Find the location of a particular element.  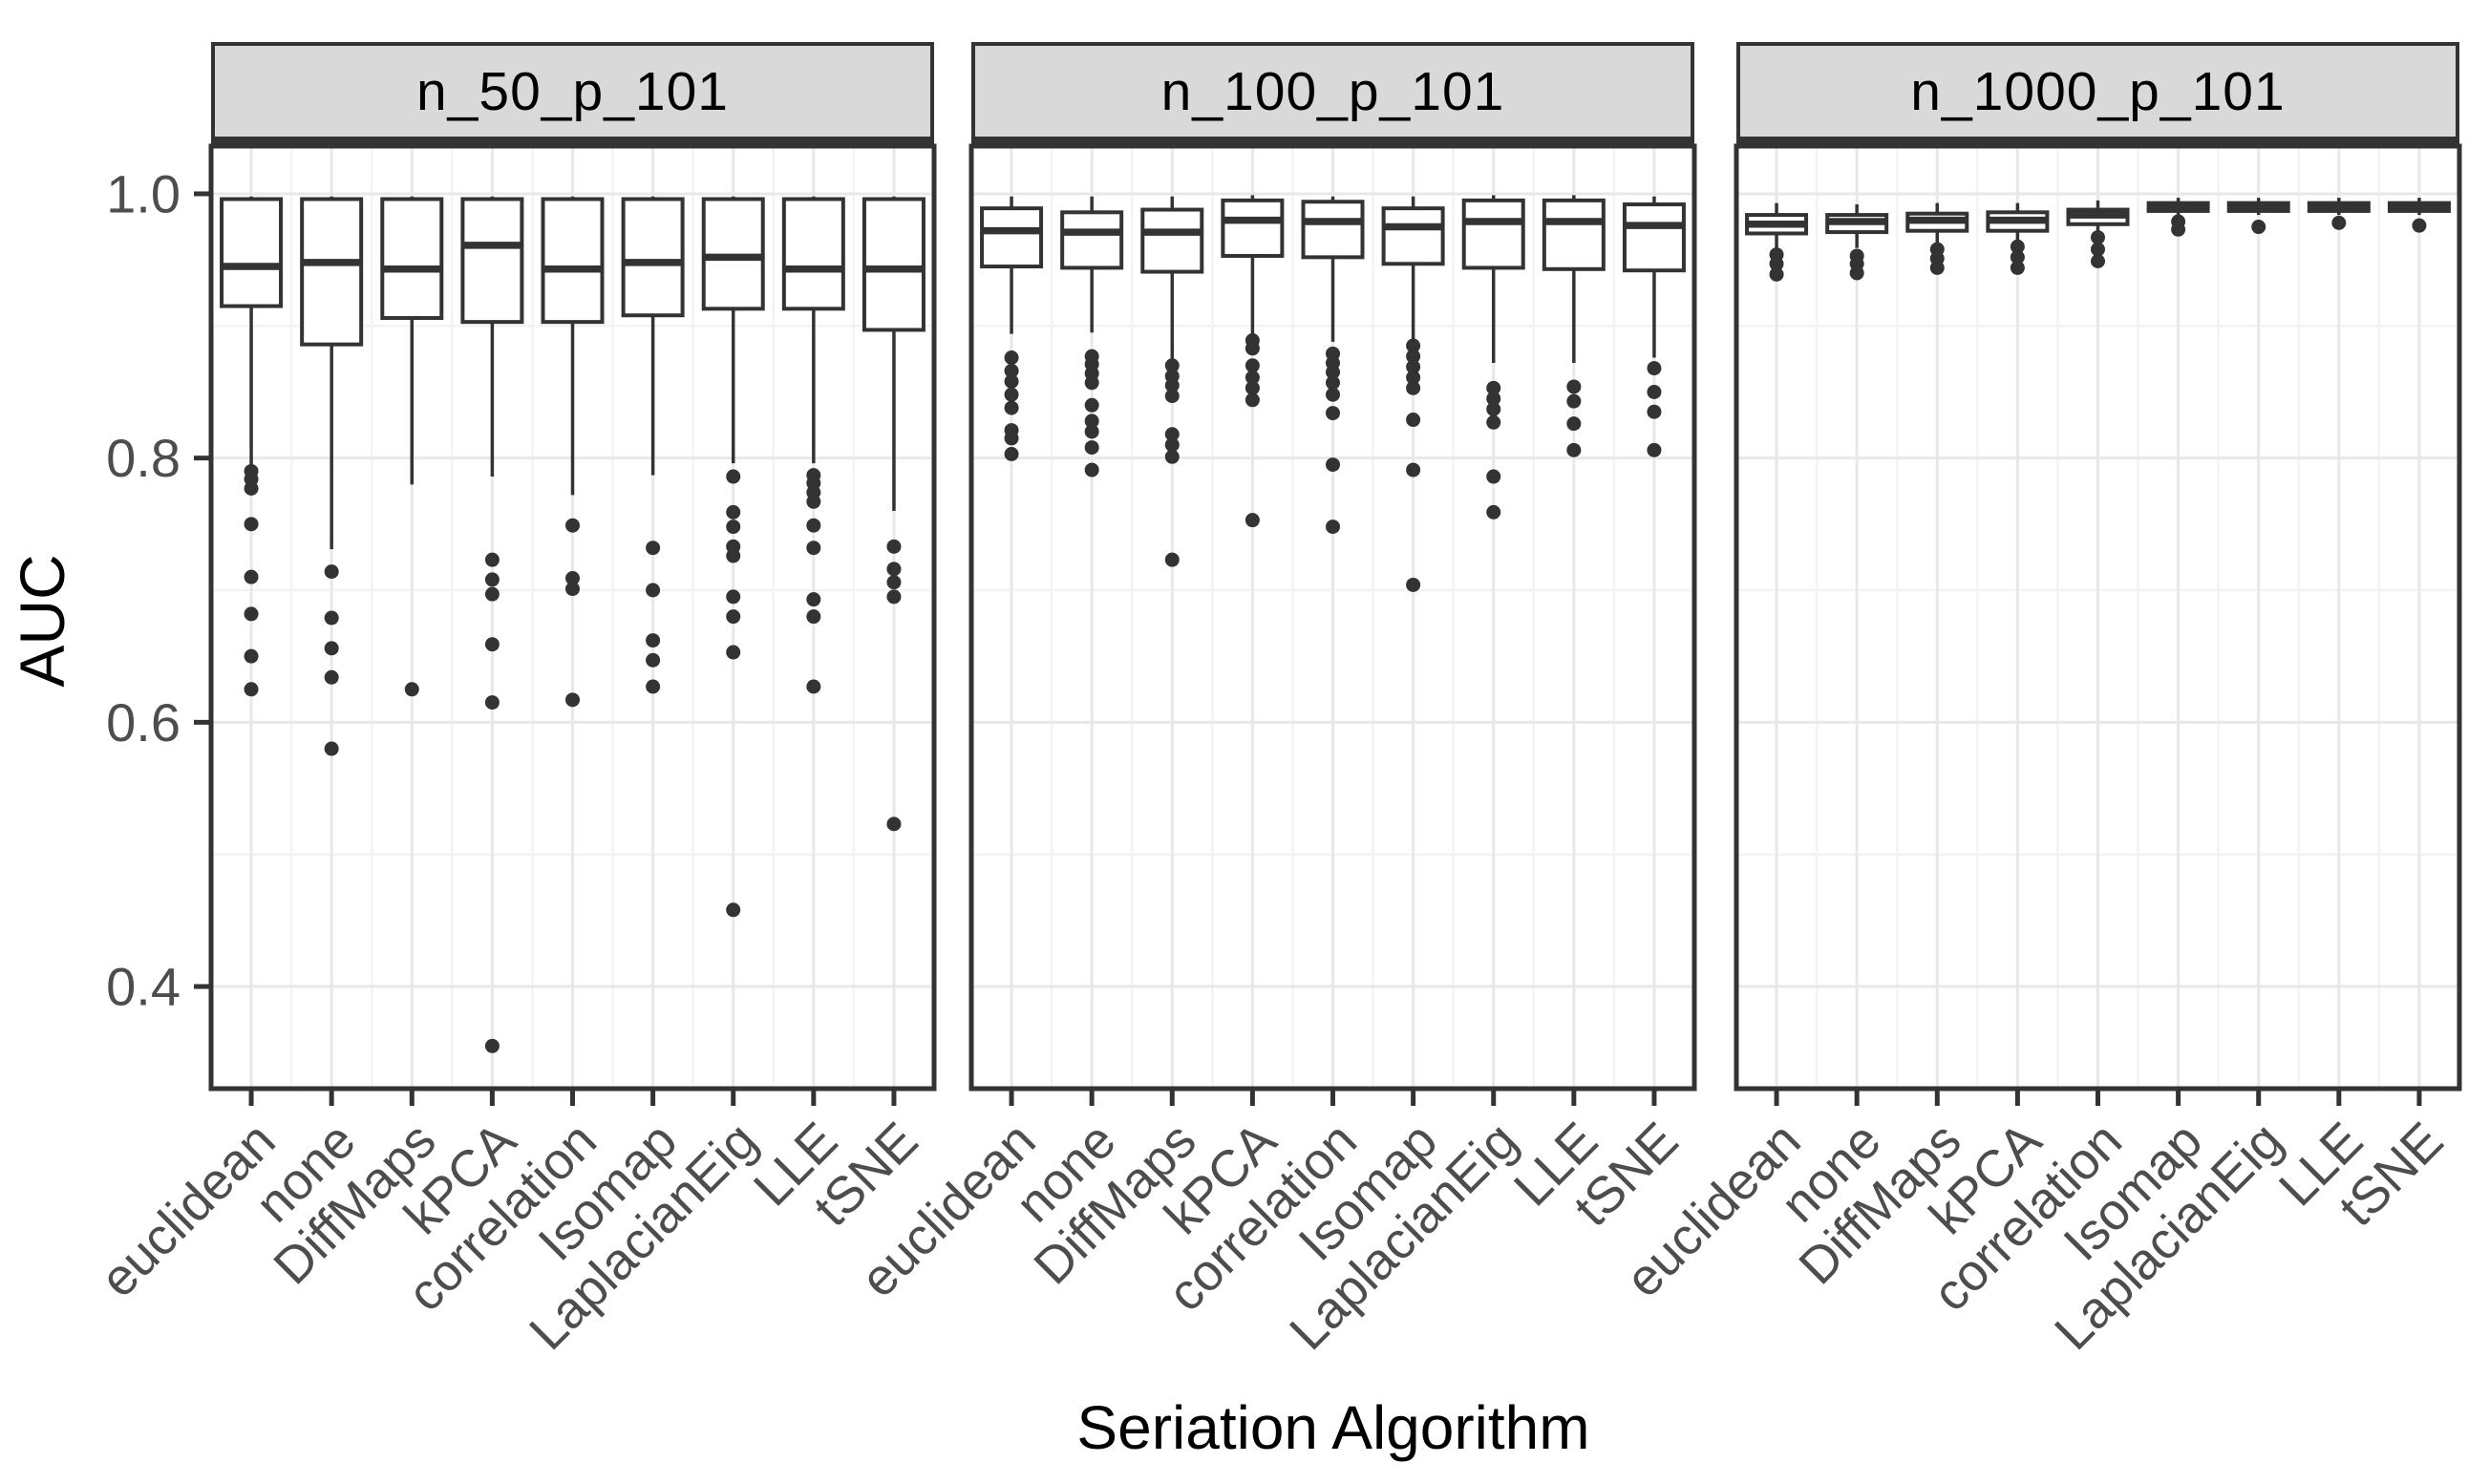

x-tick-label: euclidean is located at coordinates (189, 1210).